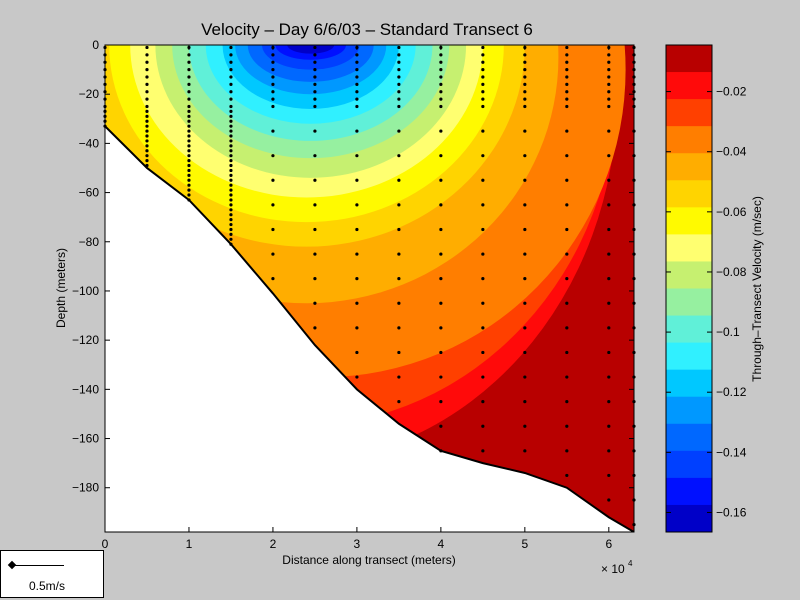 The image size is (800, 600). I want to click on x-axis-label: Distance along transect (meters), so click(368, 560).